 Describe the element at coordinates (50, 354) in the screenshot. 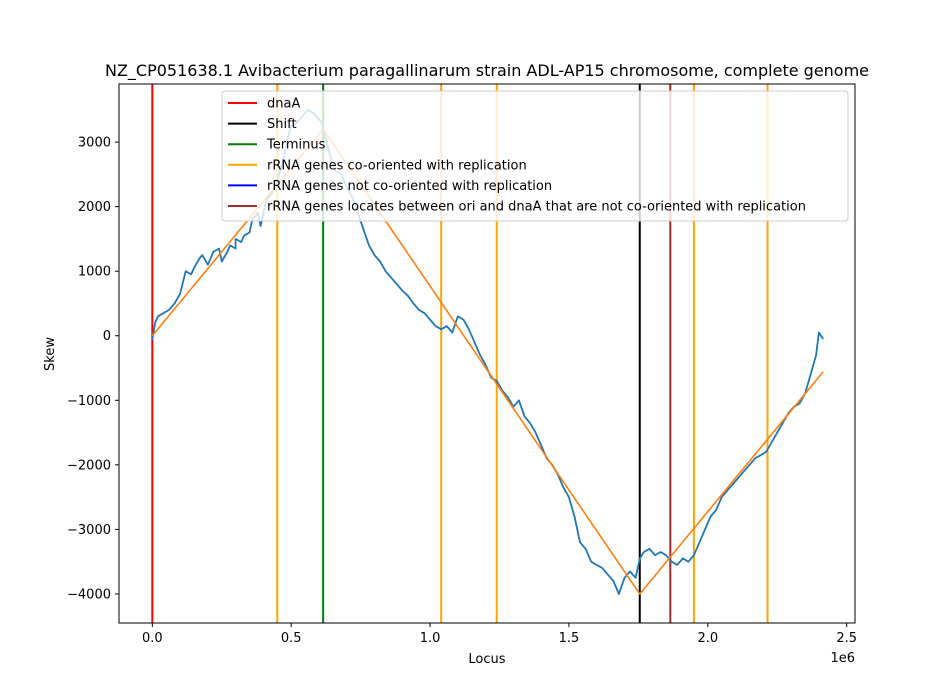

I see `y-axis-label: Skew` at that location.